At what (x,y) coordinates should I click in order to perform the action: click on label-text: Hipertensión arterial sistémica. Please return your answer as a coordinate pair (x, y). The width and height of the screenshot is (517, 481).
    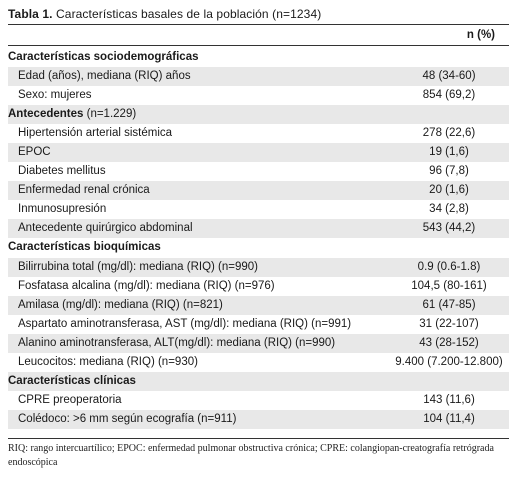
    Looking at the image, I should click on (95, 133).